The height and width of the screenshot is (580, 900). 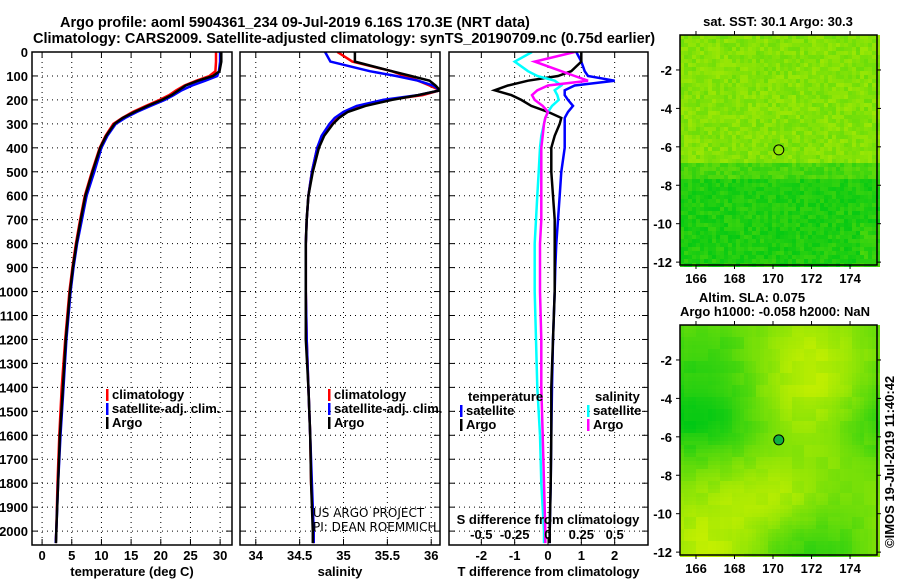 What do you see at coordinates (581, 555) in the screenshot?
I see `x-tick-label: 1` at bounding box center [581, 555].